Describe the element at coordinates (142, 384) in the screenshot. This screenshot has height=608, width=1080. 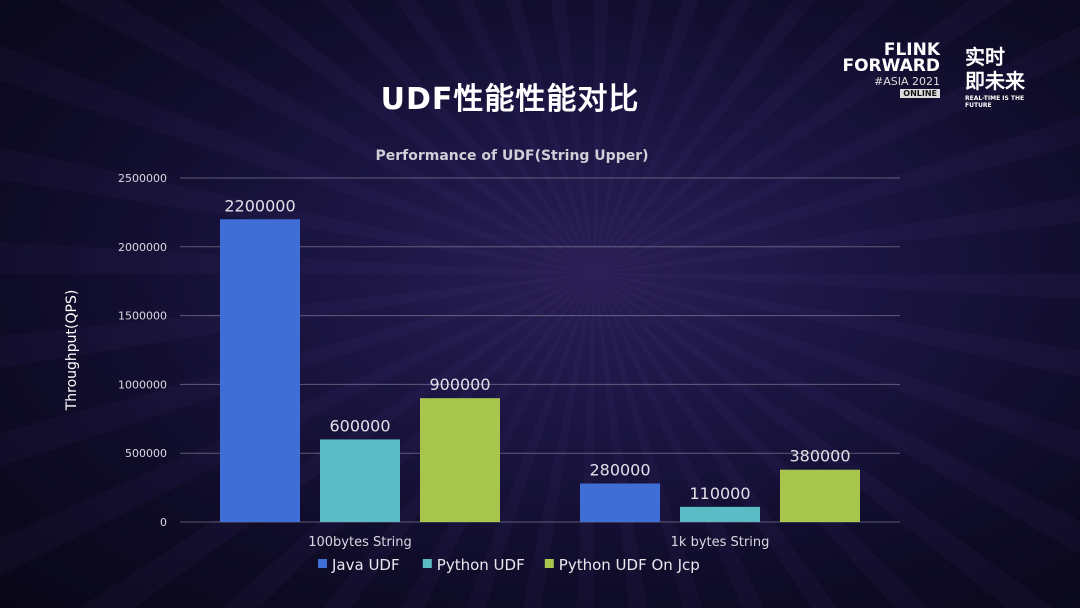
I see `y-tick-label: 1000000` at that location.